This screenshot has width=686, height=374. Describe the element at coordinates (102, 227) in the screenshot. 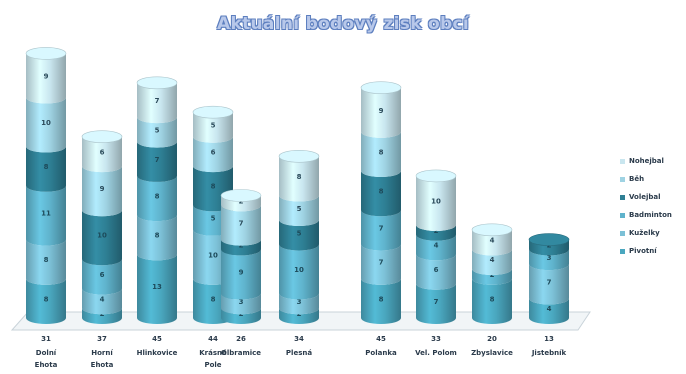

I see `bar-column: 2461096` at that location.